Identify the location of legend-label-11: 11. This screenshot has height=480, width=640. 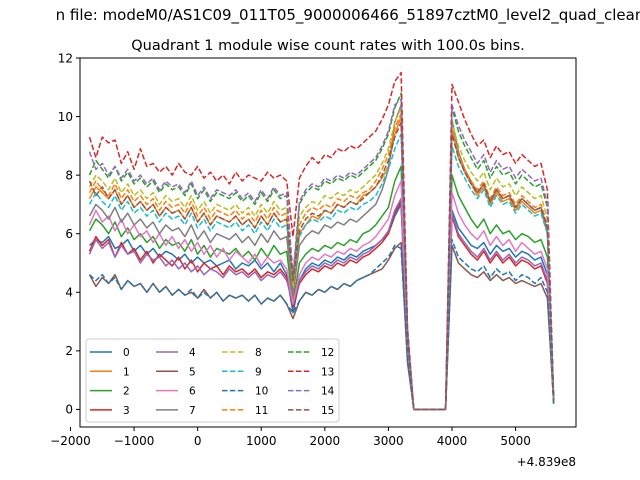
(261, 411).